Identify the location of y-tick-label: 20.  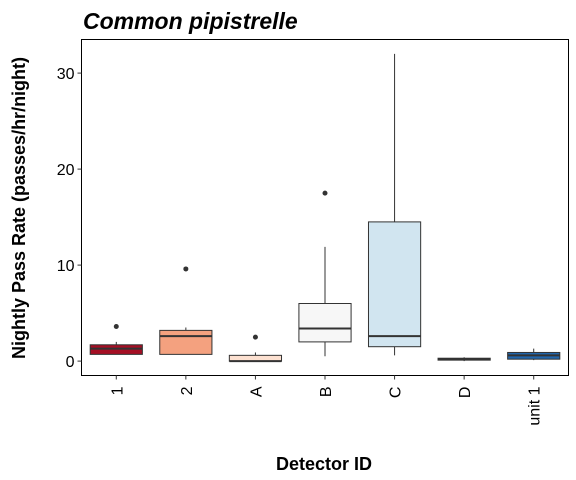
(66, 170).